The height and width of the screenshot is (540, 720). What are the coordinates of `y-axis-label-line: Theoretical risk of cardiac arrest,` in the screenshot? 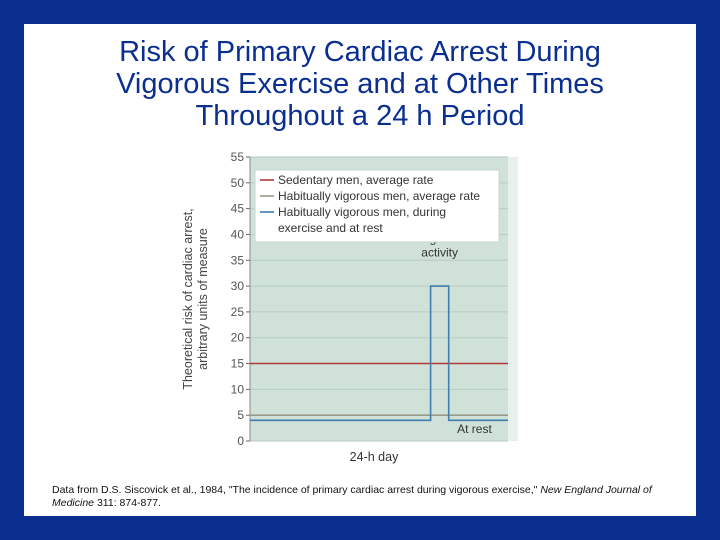 It's located at (188, 298).